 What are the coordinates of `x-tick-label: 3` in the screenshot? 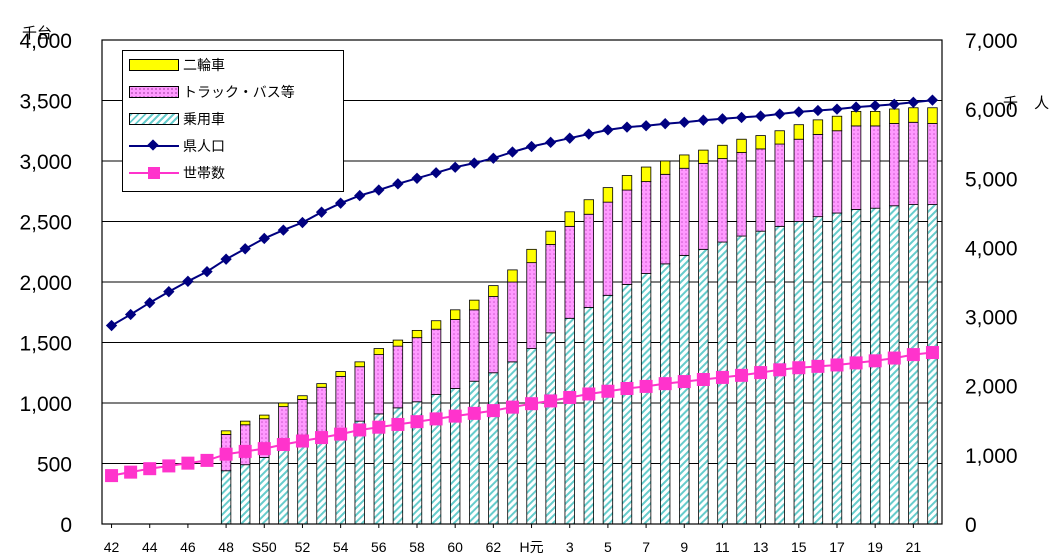 It's located at (570, 547).